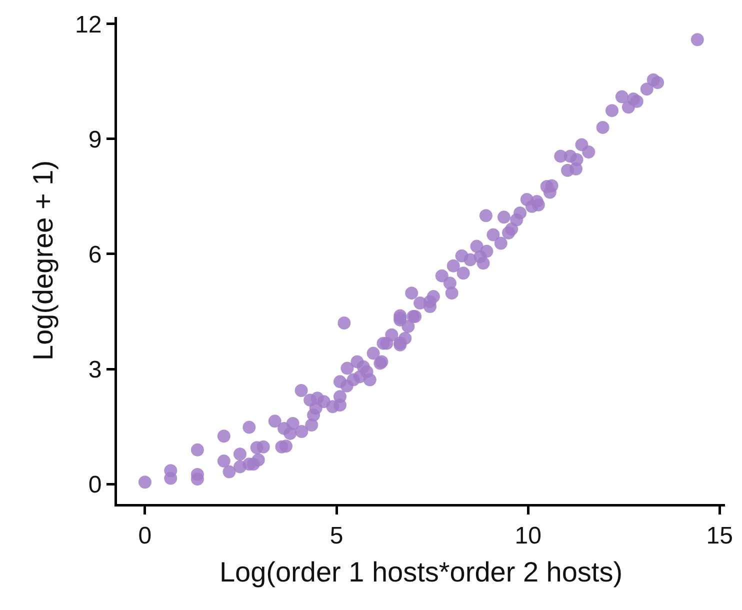  What do you see at coordinates (42, 260) in the screenshot?
I see `y-axis-title: Log(degree + 1)` at bounding box center [42, 260].